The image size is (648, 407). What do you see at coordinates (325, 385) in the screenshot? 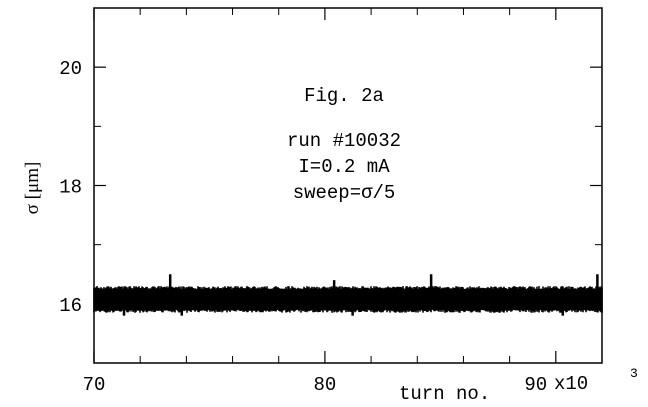
I see `x-tick-label: 80` at bounding box center [325, 385].